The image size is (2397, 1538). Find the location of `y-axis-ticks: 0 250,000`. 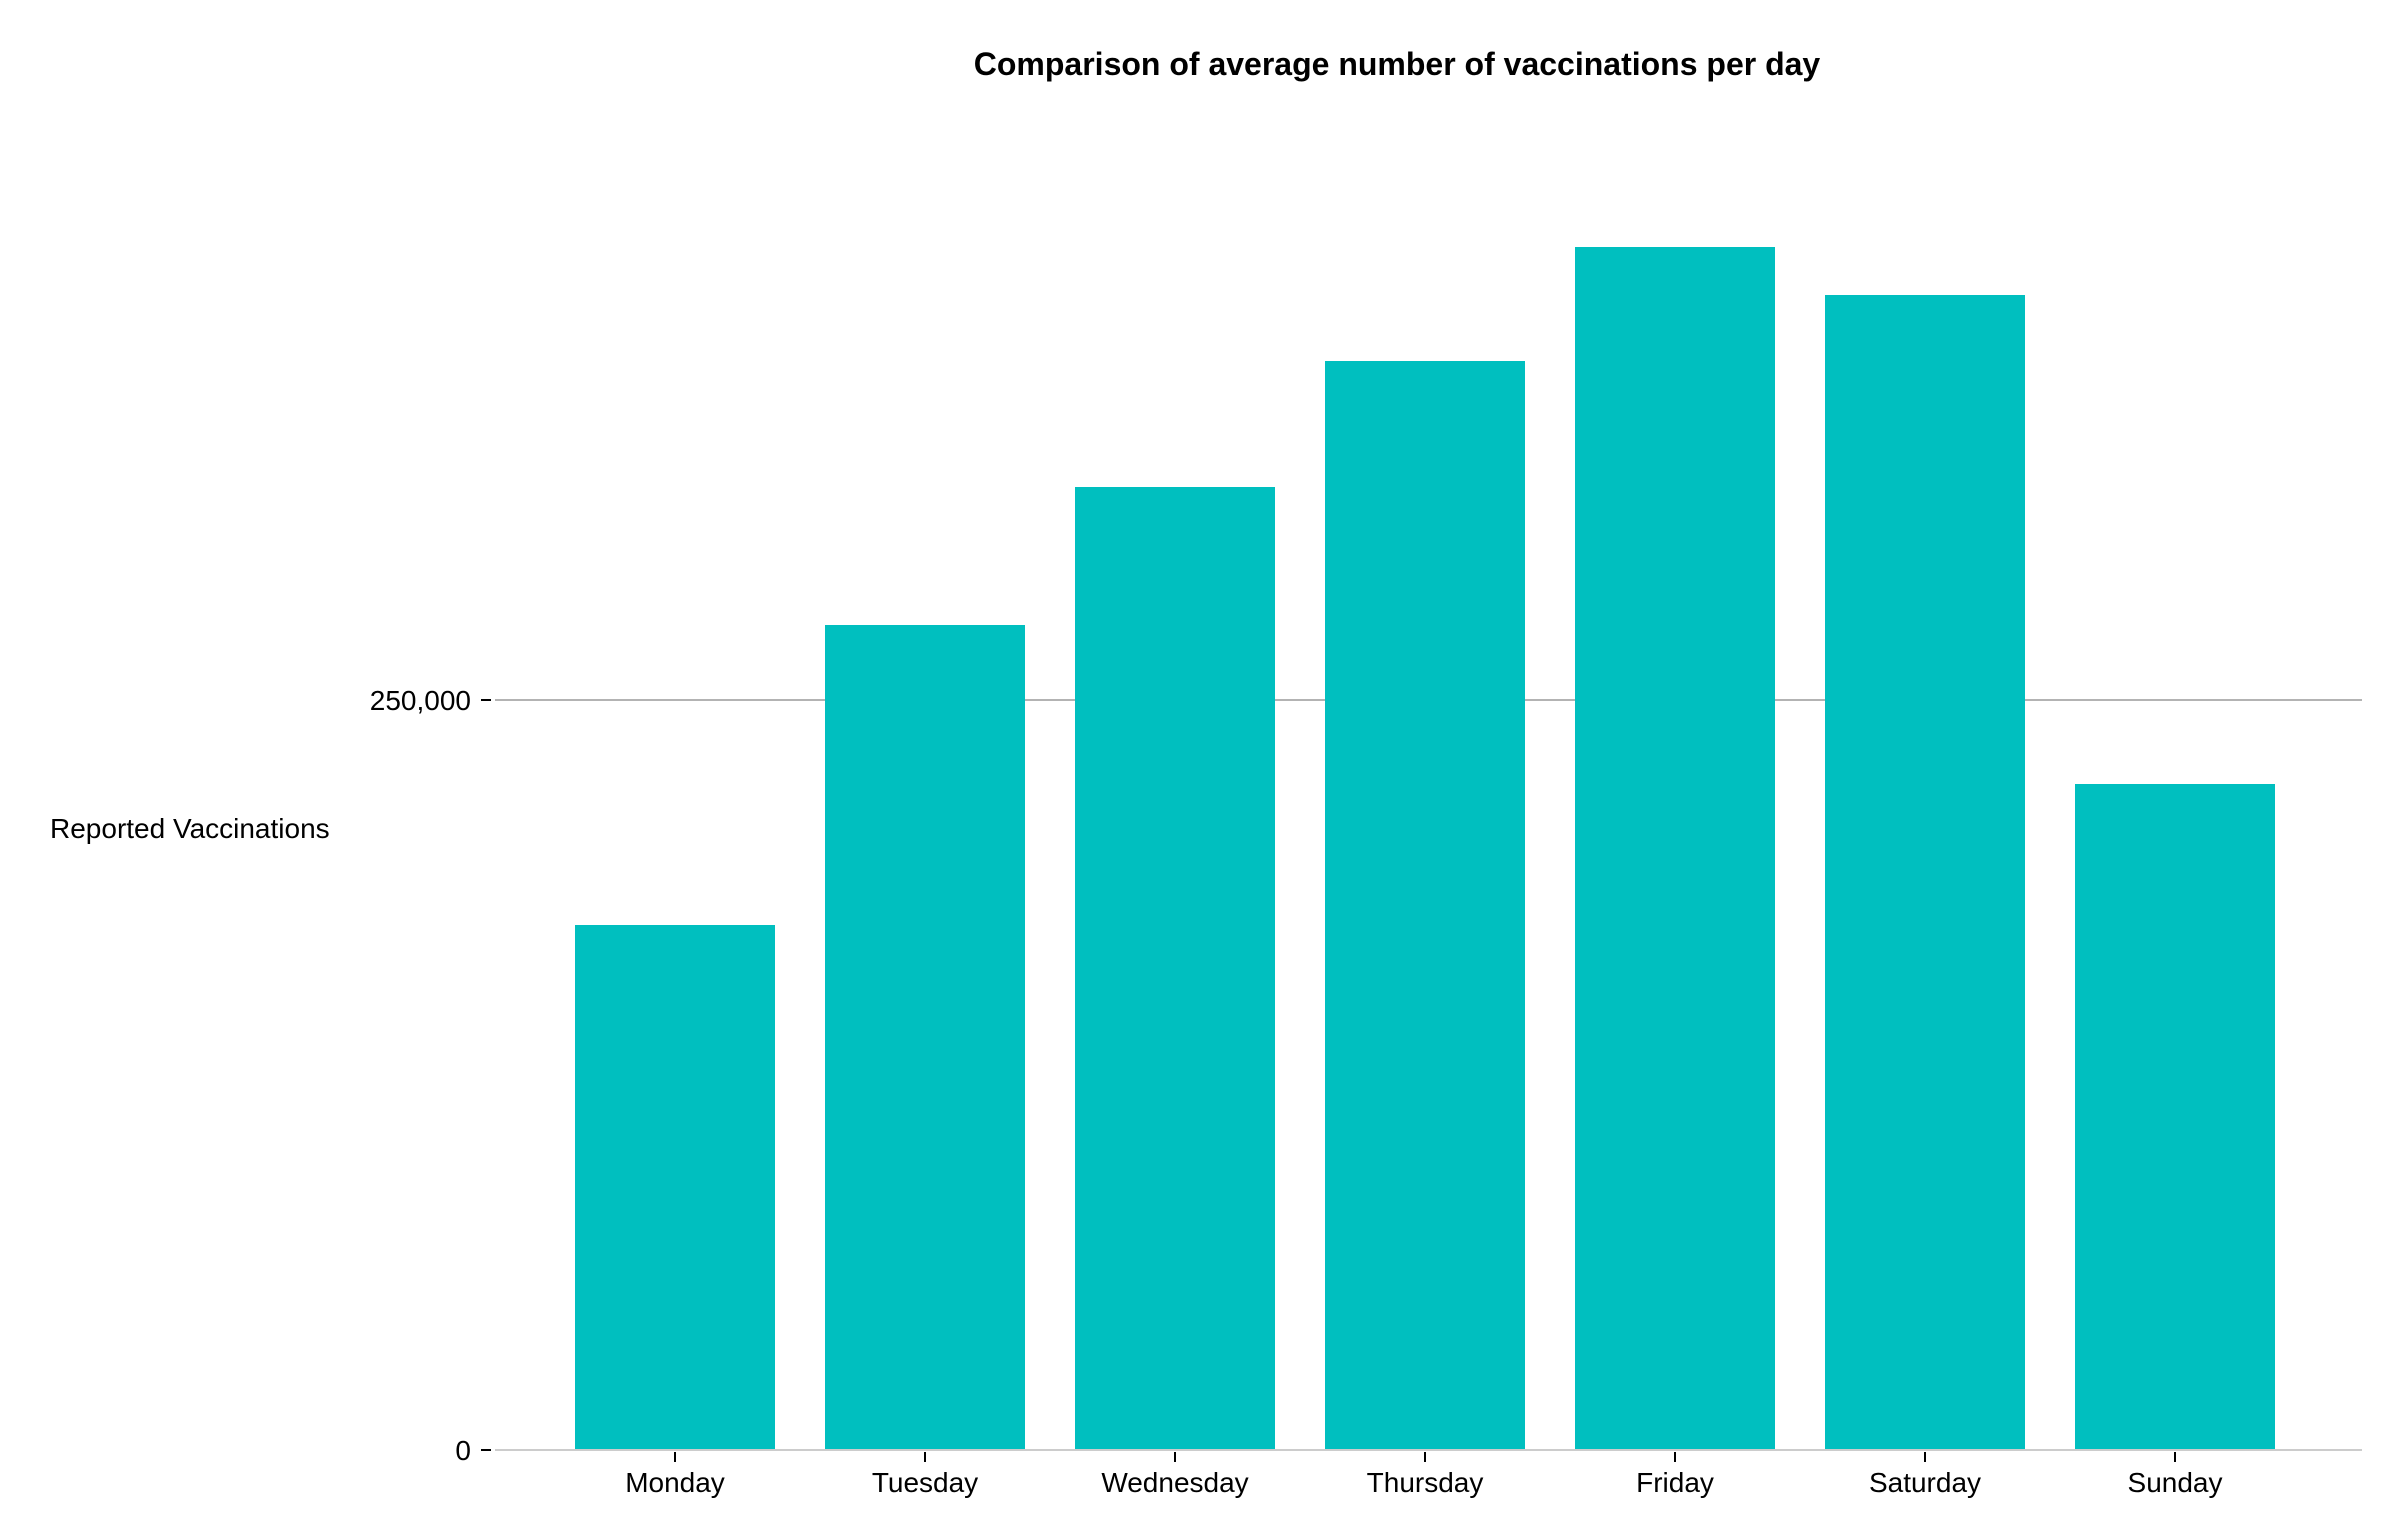

y-axis-ticks: 0 250,000 is located at coordinates (430, 1075).